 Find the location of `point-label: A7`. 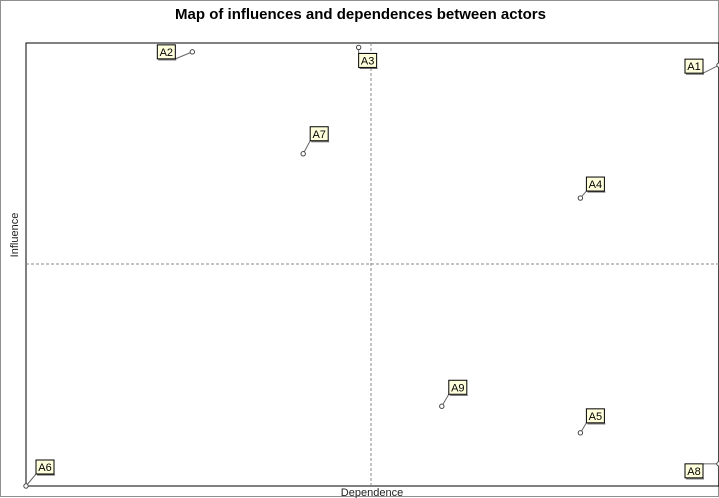

point-label: A7 is located at coordinates (318, 135).